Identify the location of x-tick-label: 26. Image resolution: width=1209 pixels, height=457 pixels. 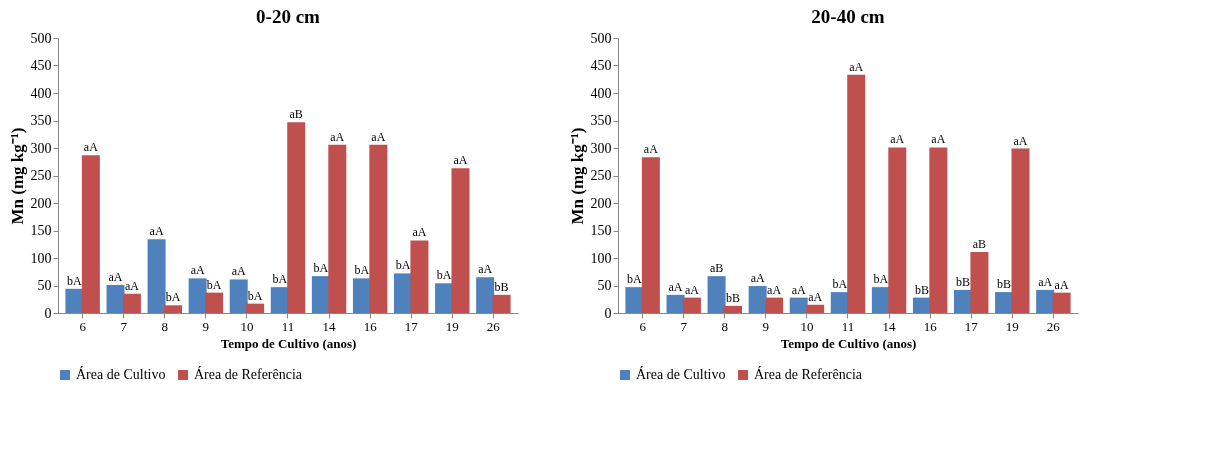
(493, 326).